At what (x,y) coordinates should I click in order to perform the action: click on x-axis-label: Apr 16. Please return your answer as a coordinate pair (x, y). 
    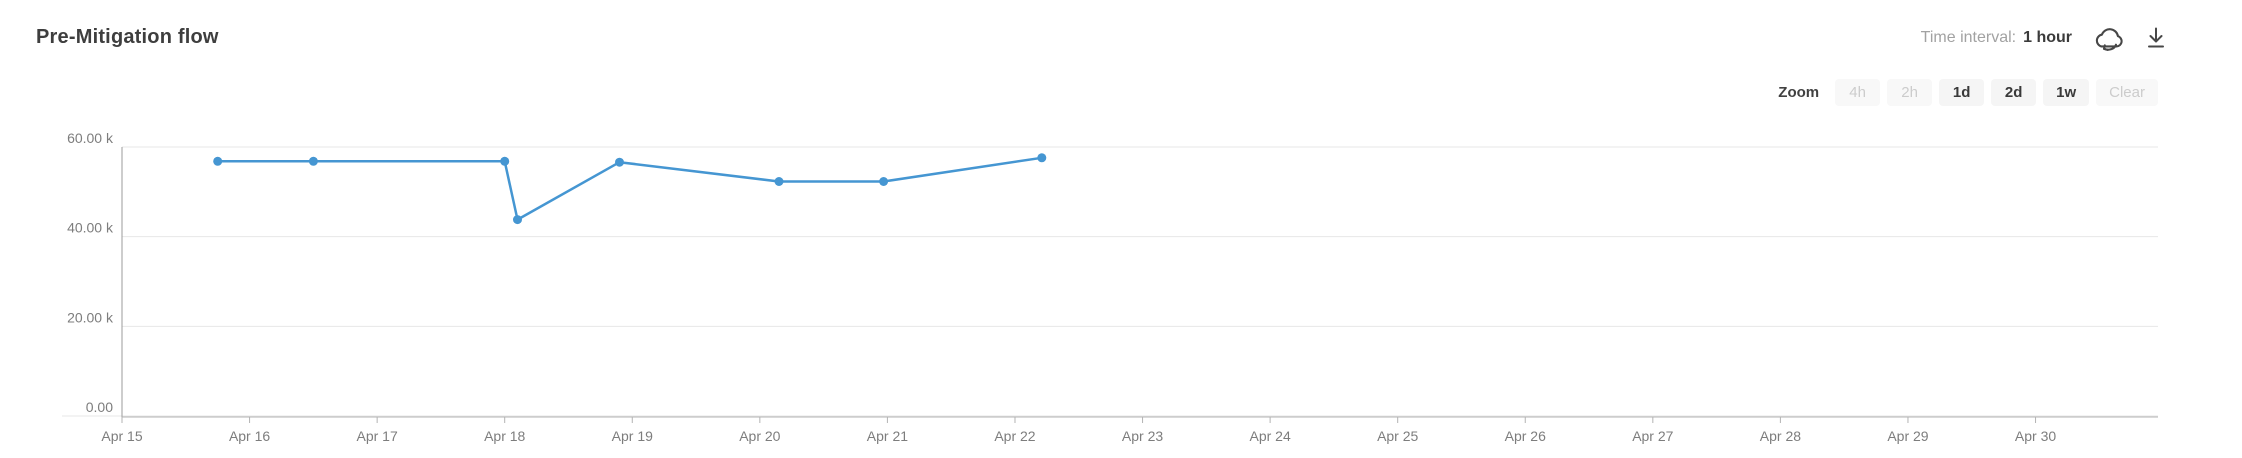
    Looking at the image, I should click on (249, 436).